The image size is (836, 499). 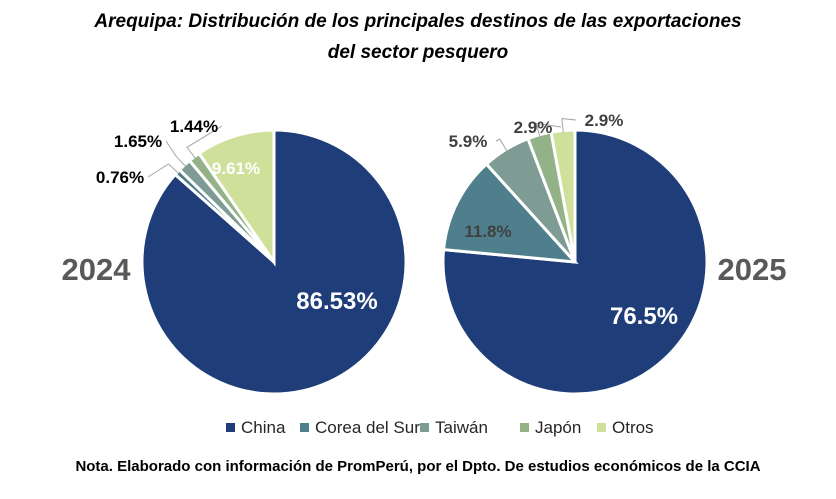 I want to click on legend-item-corea-del-sur: Corea del Sur, so click(x=360, y=427).